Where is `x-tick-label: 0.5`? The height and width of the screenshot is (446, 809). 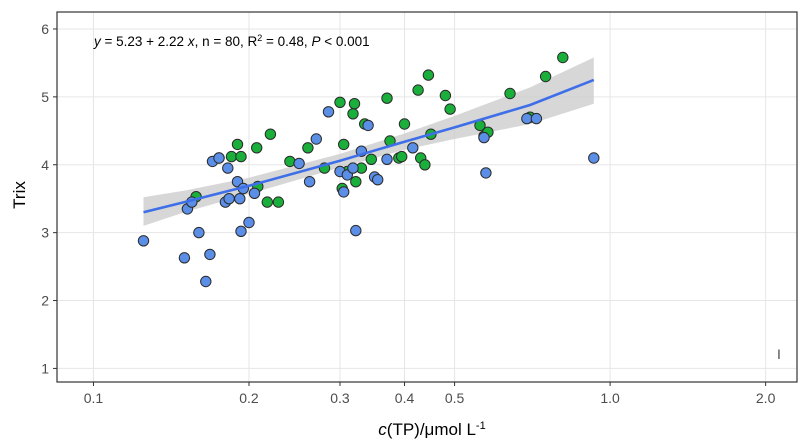
x-tick-label: 0.5 is located at coordinates (455, 398).